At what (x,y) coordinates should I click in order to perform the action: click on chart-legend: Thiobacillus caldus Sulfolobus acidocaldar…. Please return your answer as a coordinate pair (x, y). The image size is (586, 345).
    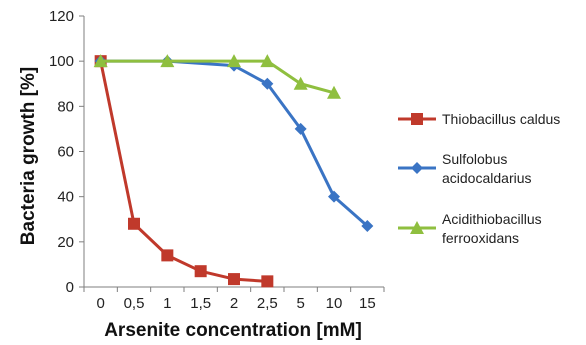
    Looking at the image, I should click on (479, 178).